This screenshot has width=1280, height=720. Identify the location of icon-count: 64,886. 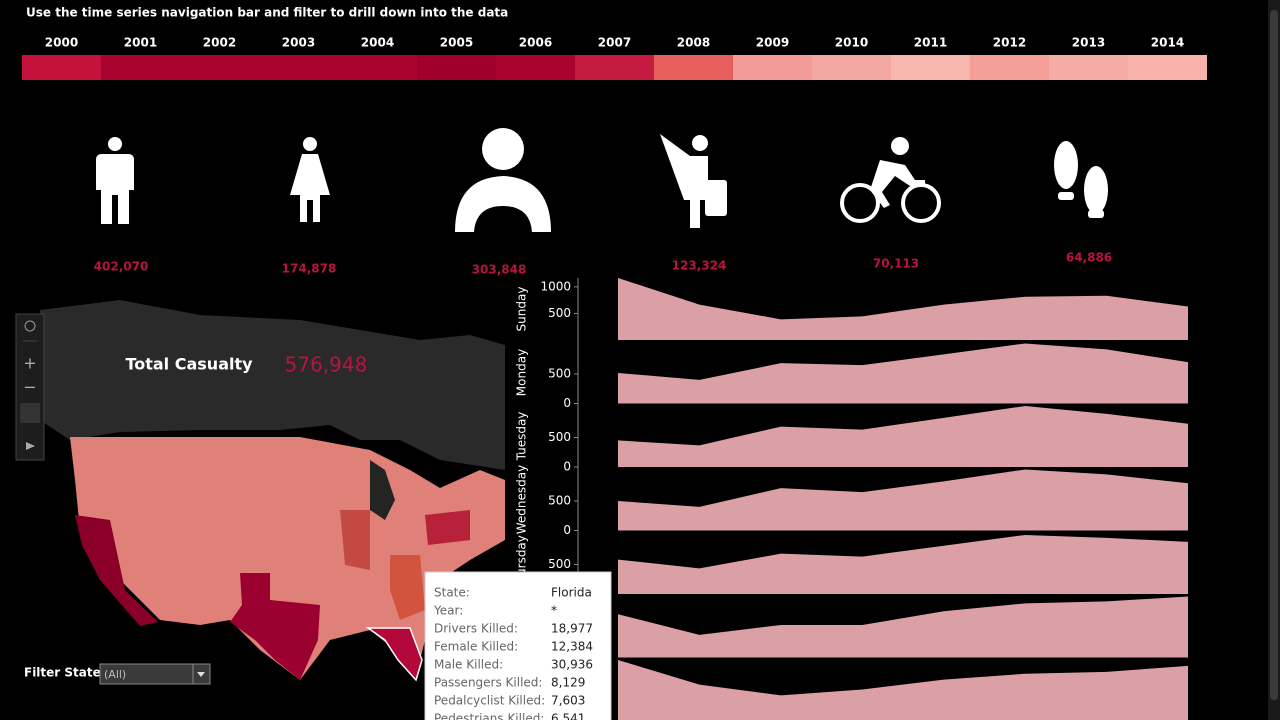
(1089, 258).